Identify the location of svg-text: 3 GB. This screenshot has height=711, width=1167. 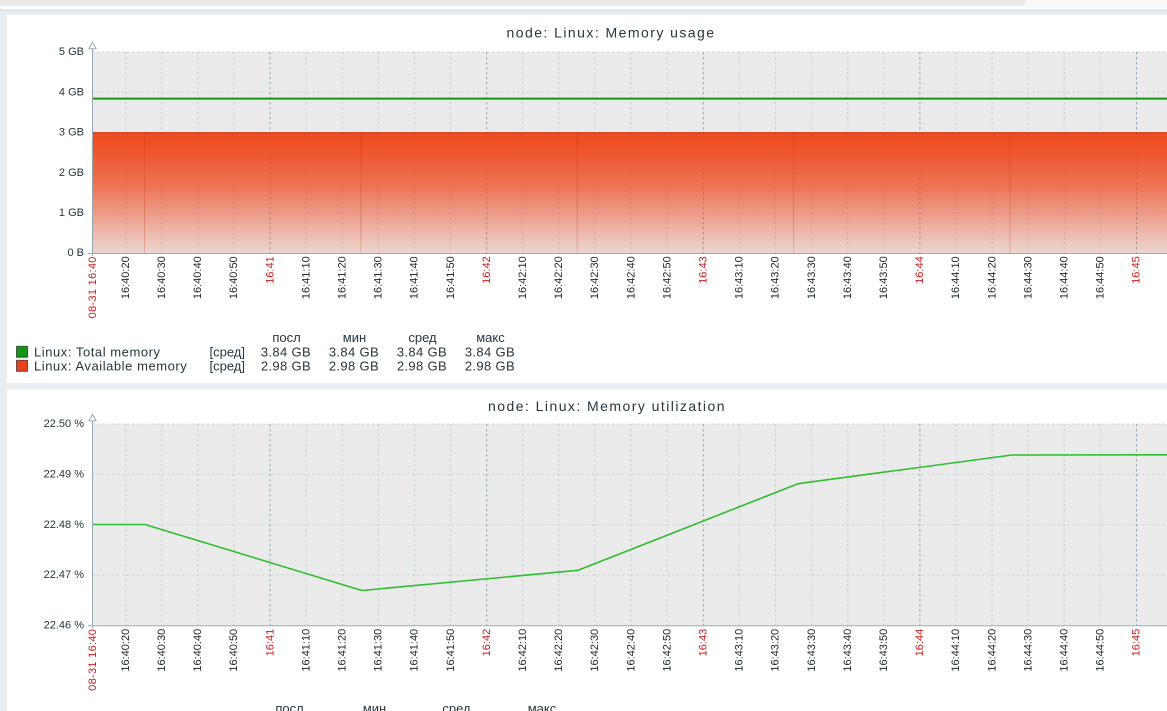
(71, 133).